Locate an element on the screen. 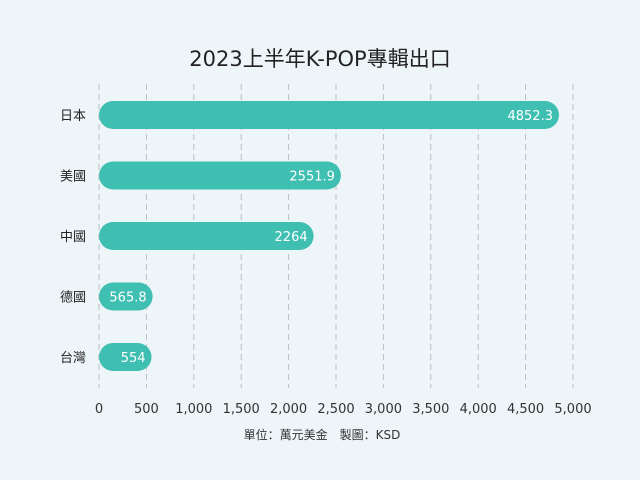  category-label: 德國 is located at coordinates (73, 298).